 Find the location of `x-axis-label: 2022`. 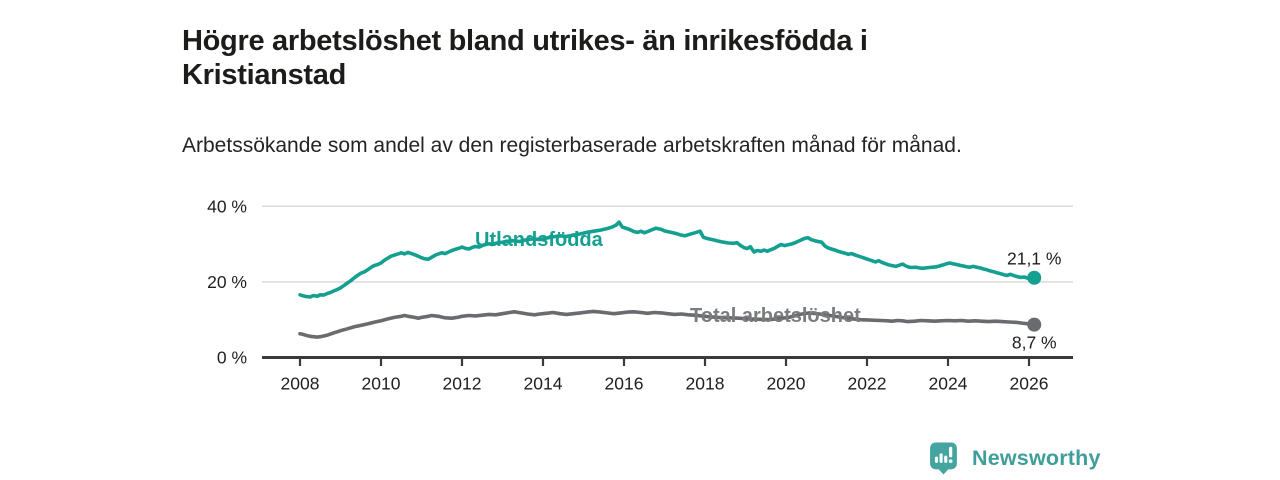

x-axis-label: 2022 is located at coordinates (867, 384).